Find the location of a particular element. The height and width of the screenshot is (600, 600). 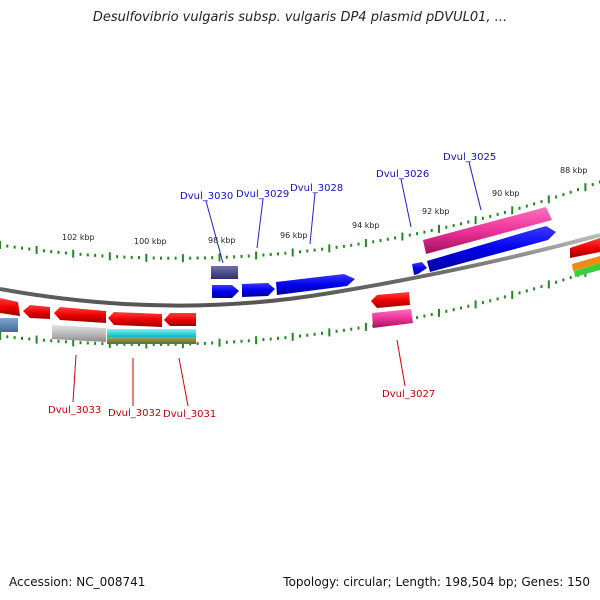

genome-backbone is located at coordinates (300, 270).